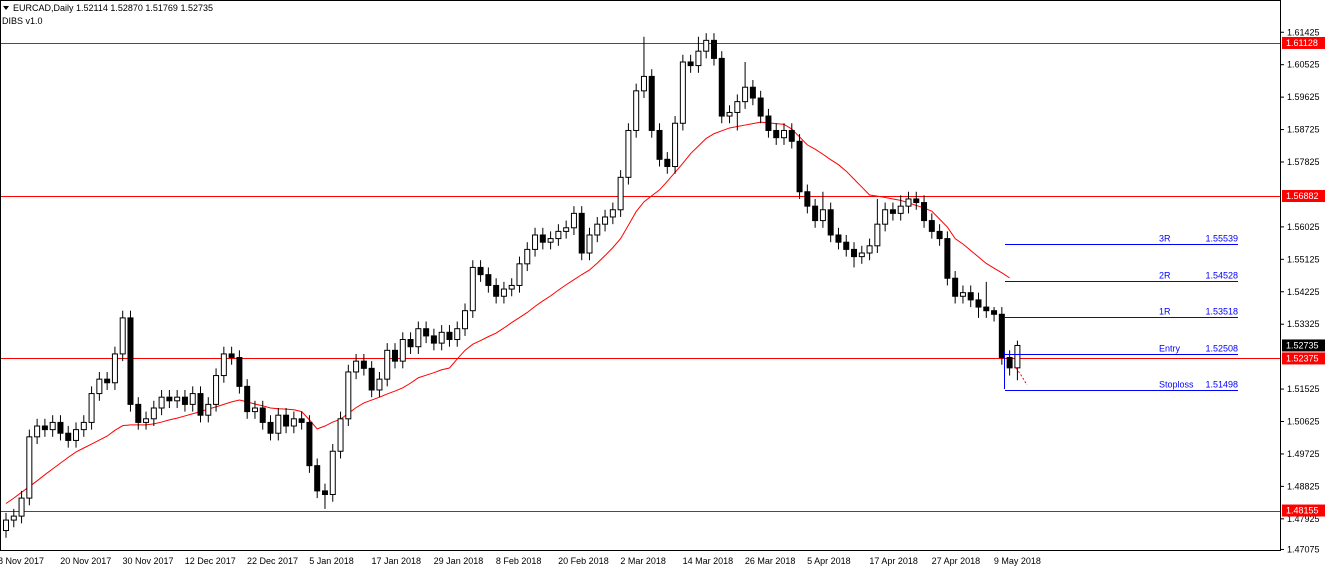 The image size is (1326, 573). I want to click on target-label: Stoploss, so click(1176, 385).